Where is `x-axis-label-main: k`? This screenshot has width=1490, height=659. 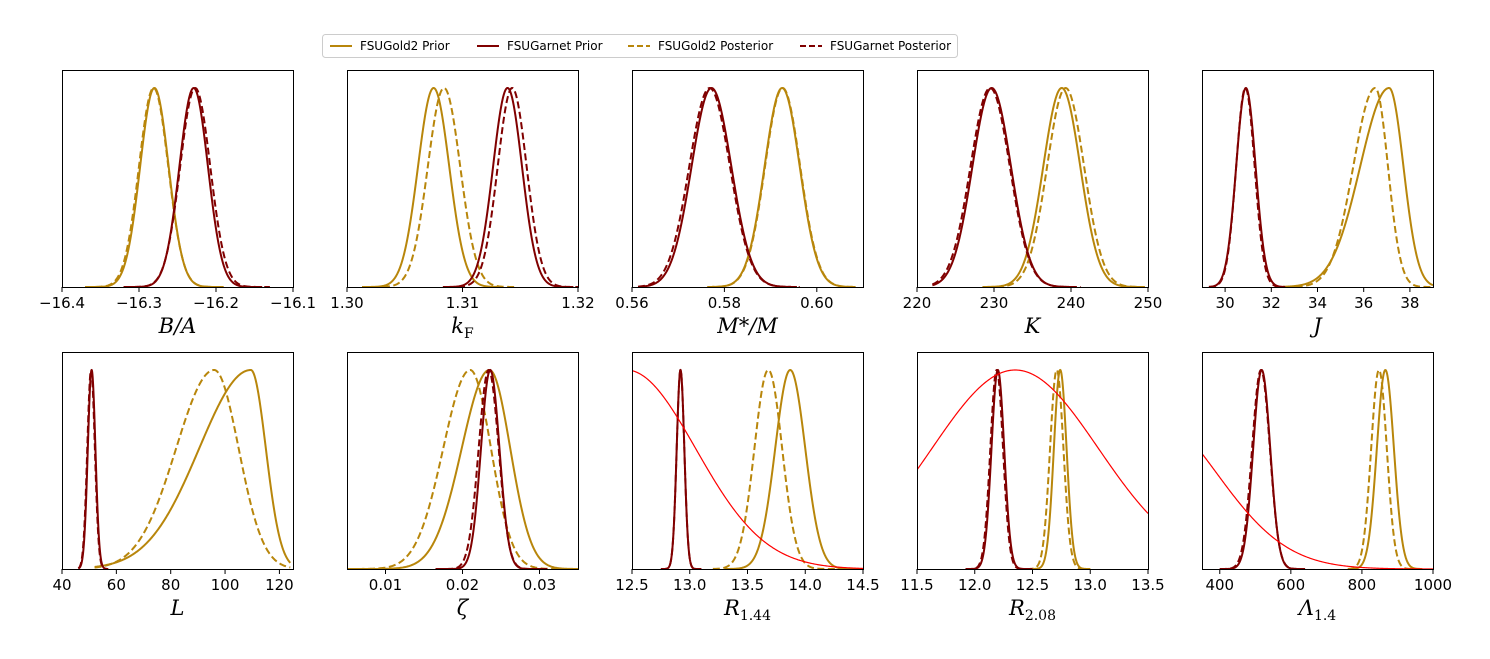
x-axis-label-main: k is located at coordinates (457, 326).